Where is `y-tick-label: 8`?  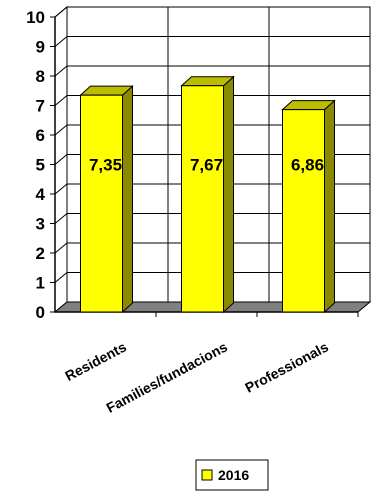
y-tick-label: 8 is located at coordinates (40, 76).